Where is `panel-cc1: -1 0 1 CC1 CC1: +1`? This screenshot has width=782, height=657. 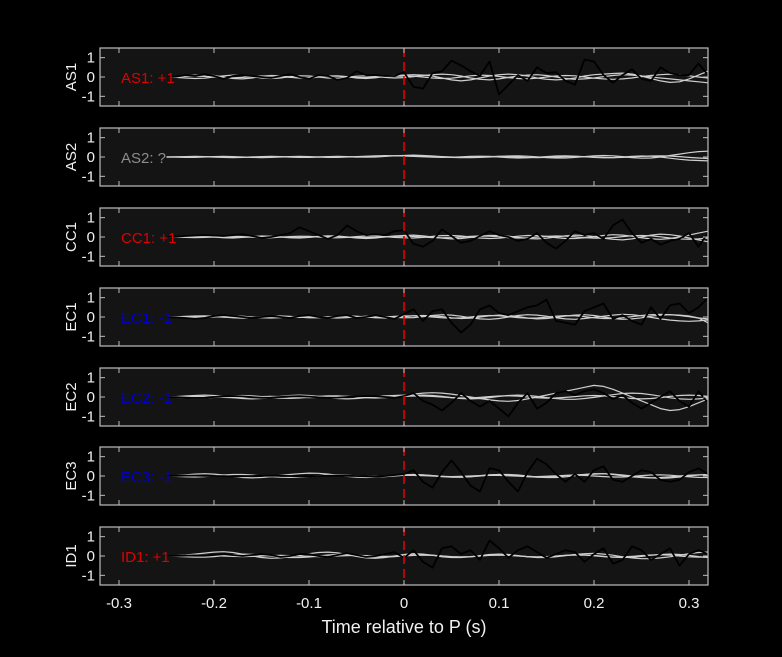 panel-cc1: -1 0 1 CC1 CC1: +1 is located at coordinates (386, 237).